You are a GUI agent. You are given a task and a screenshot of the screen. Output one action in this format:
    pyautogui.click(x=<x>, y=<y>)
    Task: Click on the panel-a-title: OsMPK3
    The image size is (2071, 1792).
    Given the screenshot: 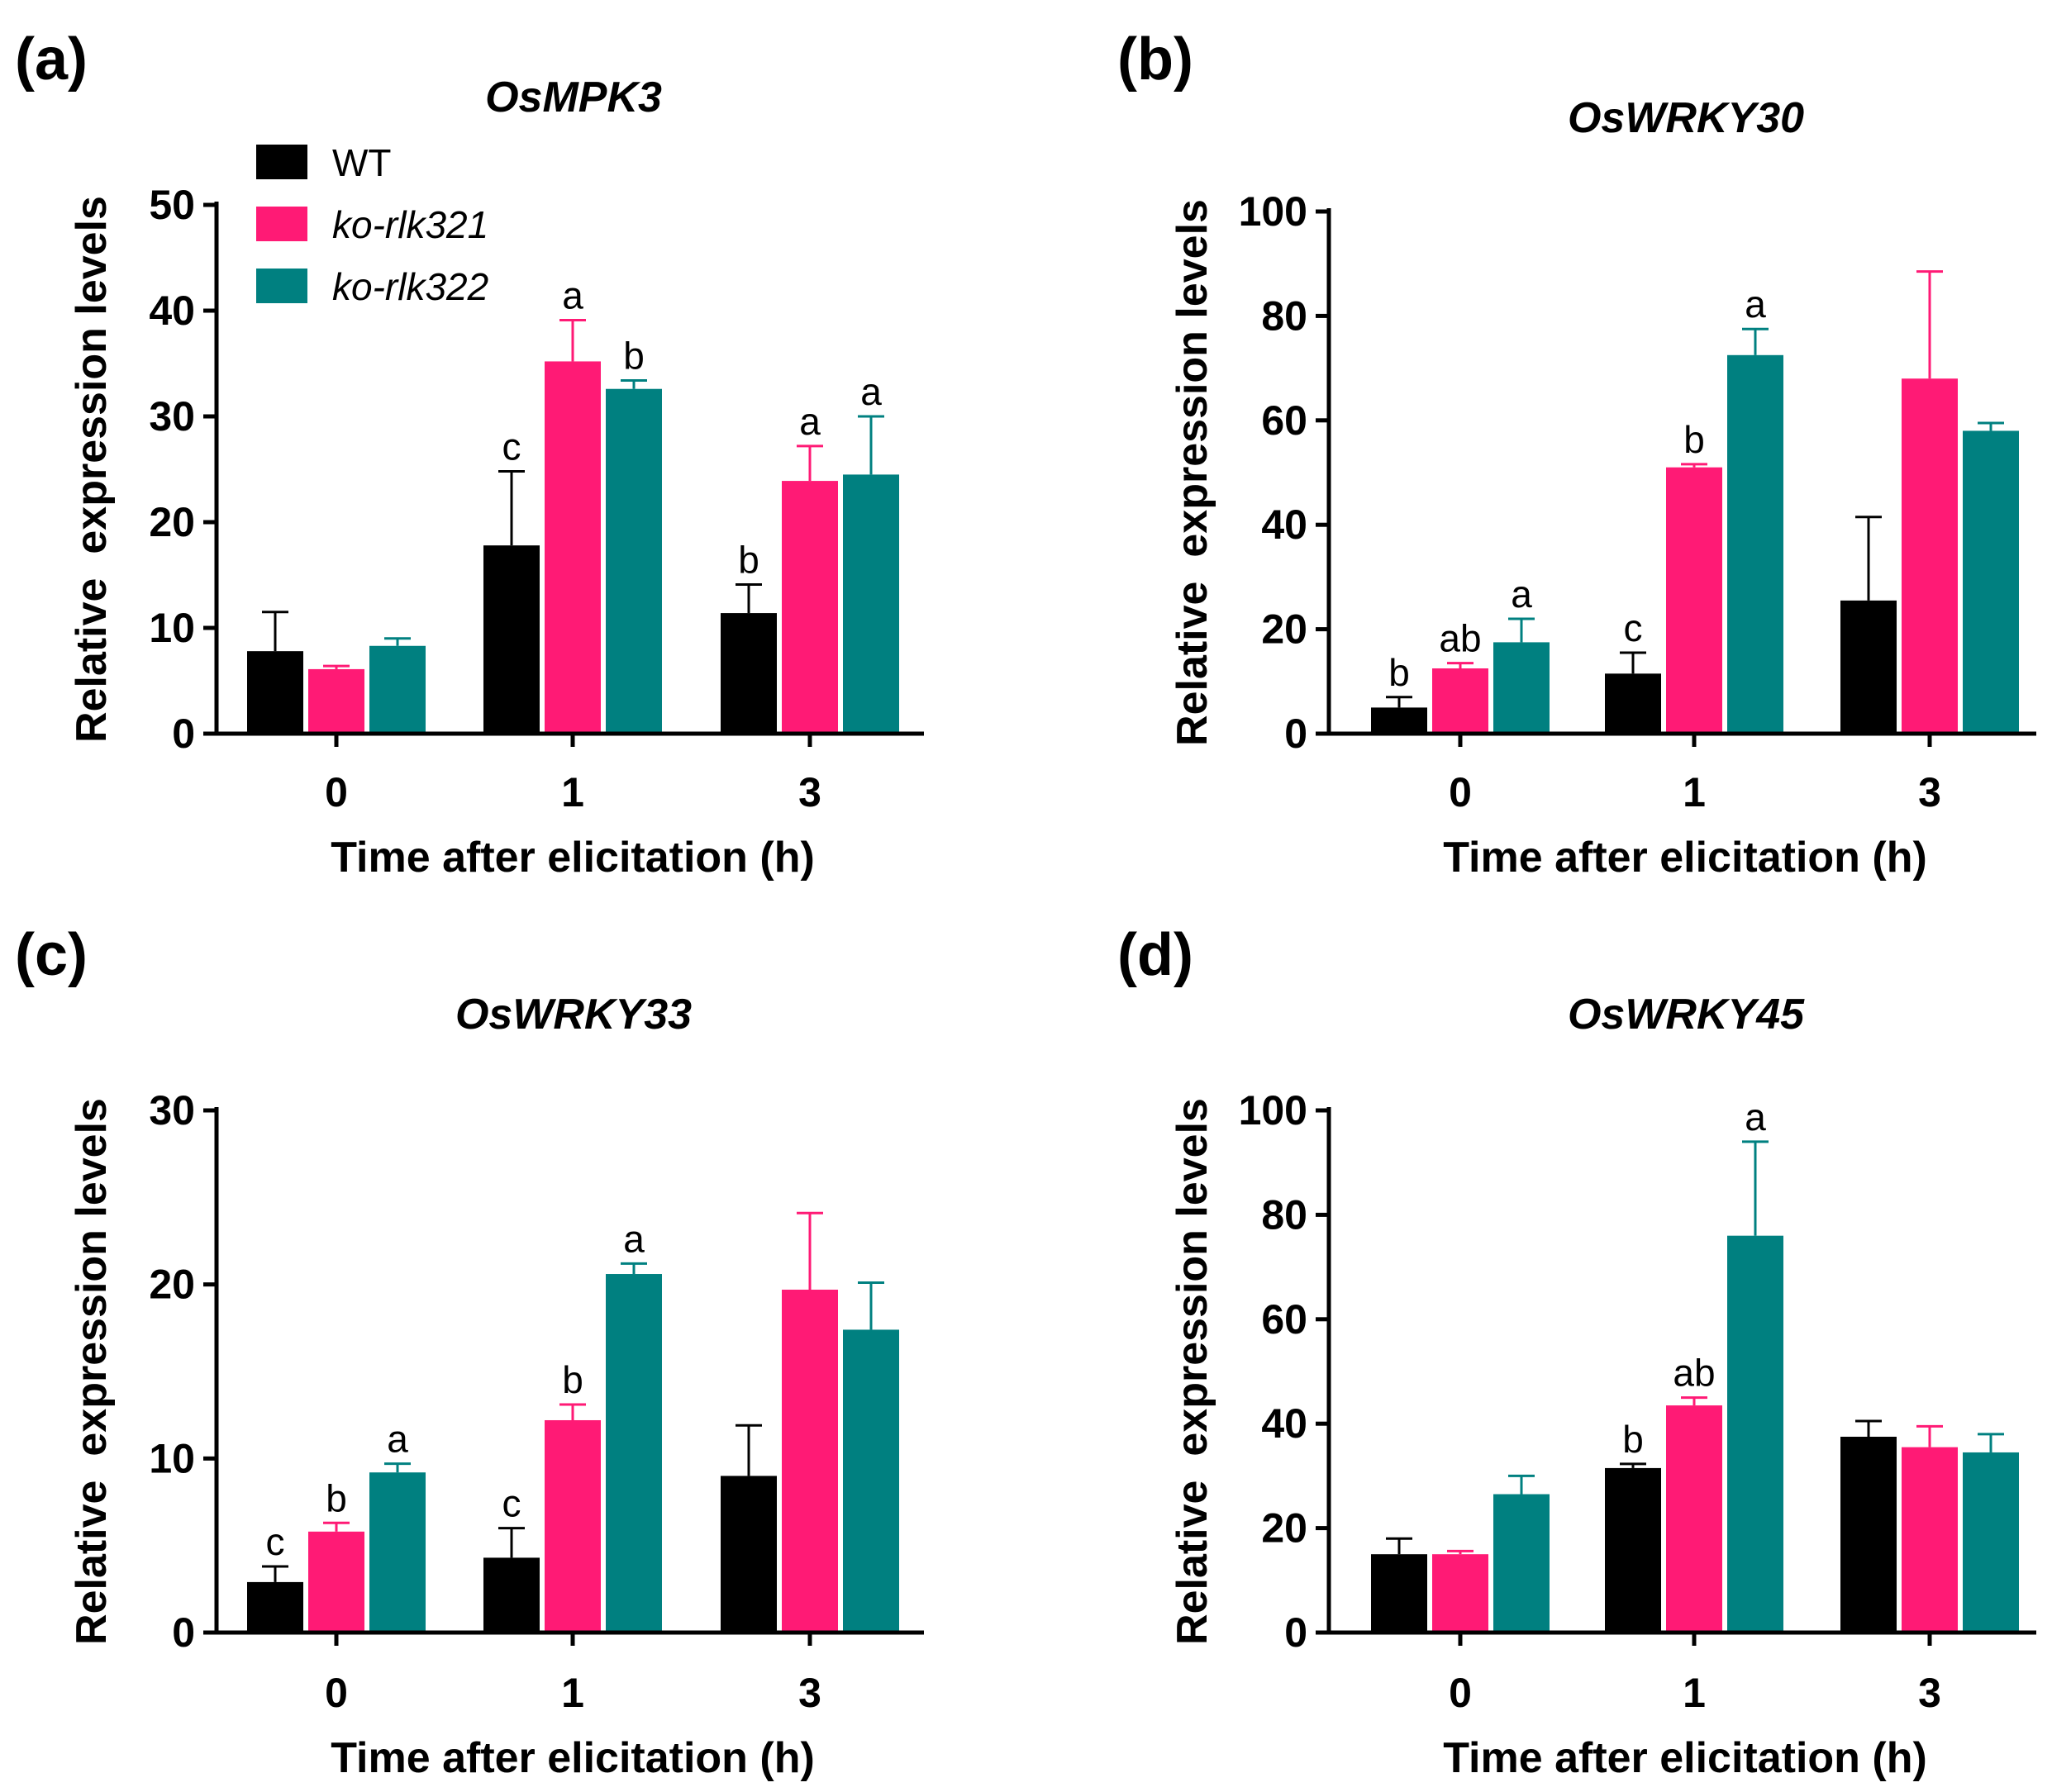 What is the action you would take?
    pyautogui.click(x=573, y=97)
    